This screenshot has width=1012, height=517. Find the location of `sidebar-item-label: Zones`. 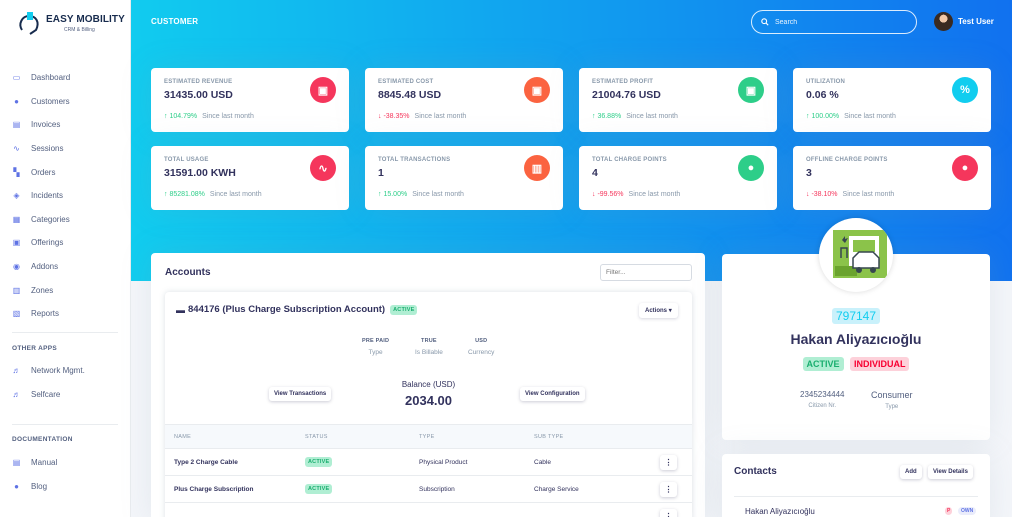

sidebar-item-label: Zones is located at coordinates (42, 290).